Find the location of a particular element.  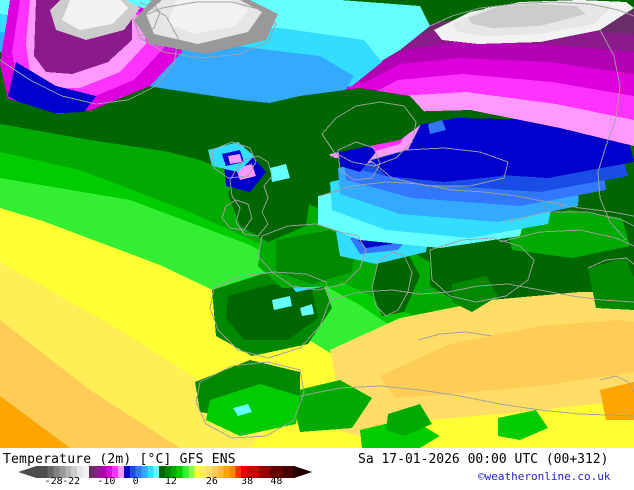

scotland-cold is located at coordinates (280, 173).